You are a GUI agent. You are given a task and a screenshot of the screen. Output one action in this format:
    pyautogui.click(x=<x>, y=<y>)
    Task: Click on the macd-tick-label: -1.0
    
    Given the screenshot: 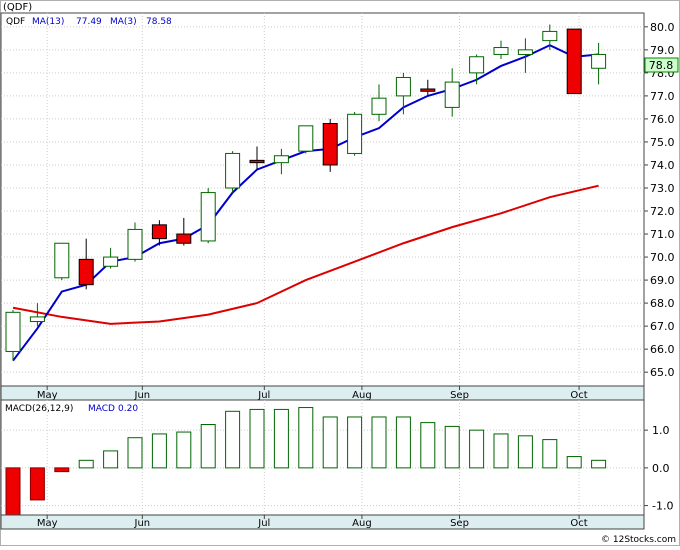 What is the action you would take?
    pyautogui.click(x=662, y=506)
    